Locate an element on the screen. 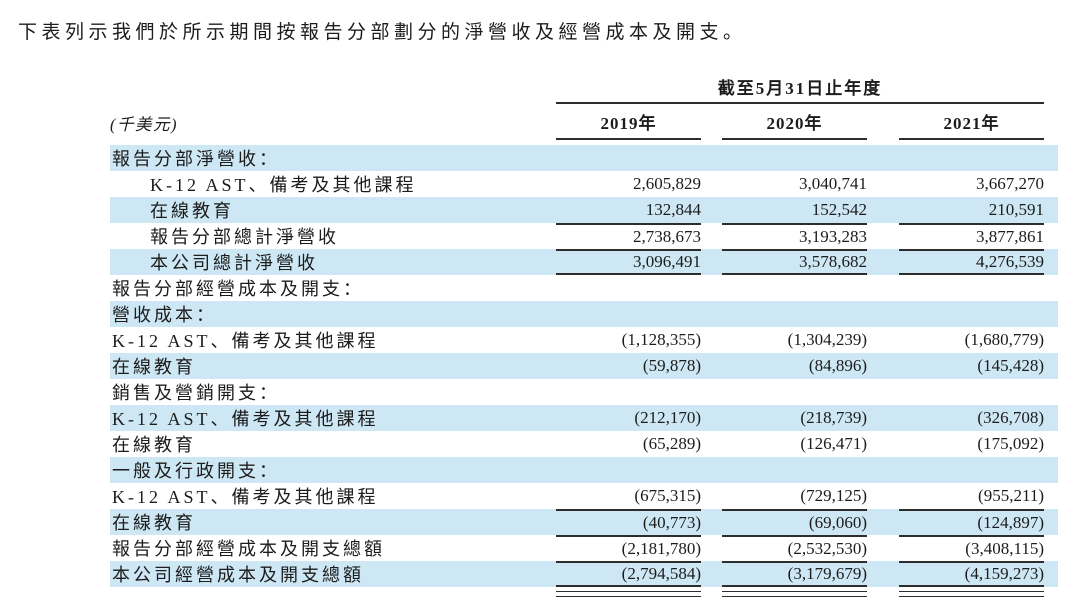 The width and height of the screenshot is (1080, 607). table-row: 營收成本： is located at coordinates (584, 314).